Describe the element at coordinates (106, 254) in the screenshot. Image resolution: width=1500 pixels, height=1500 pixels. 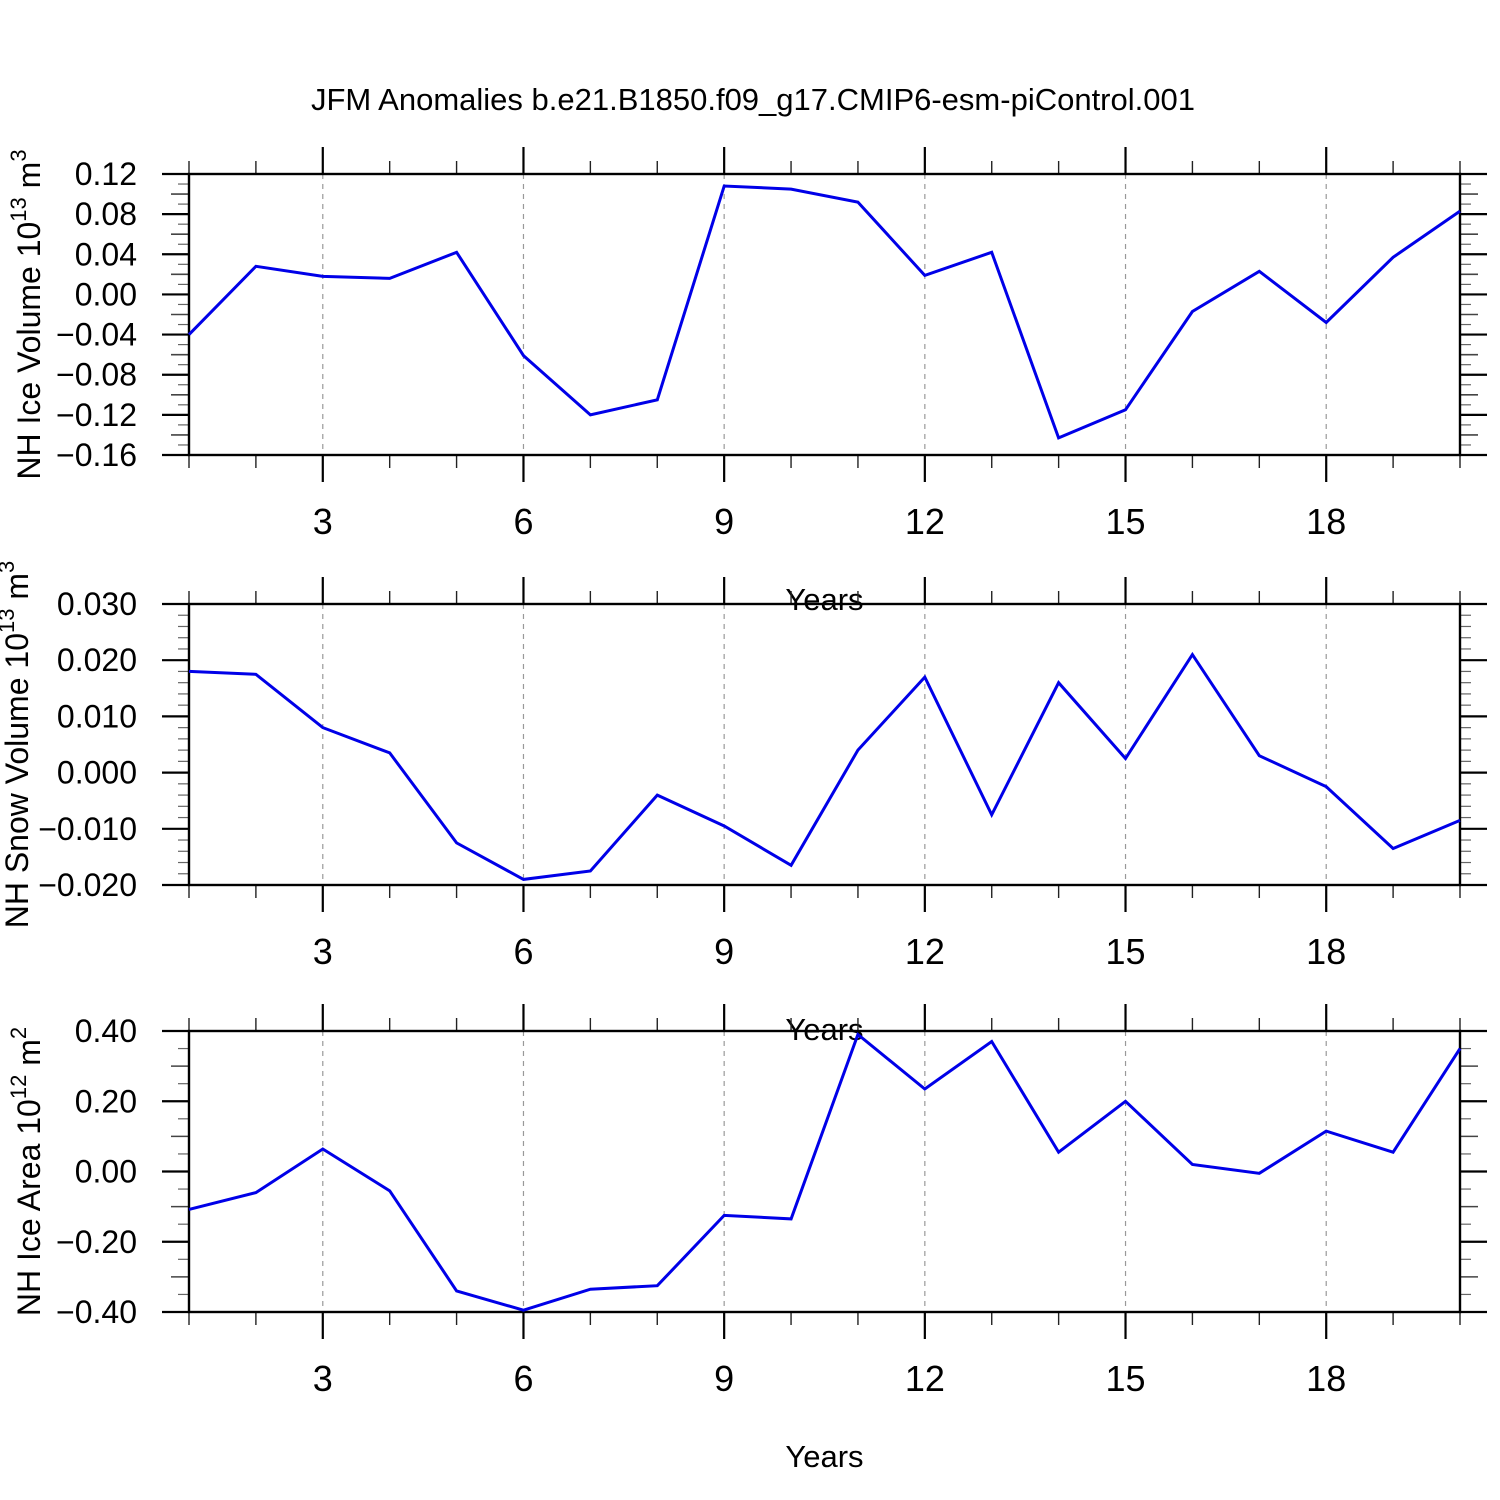
I see `y-tick-label: 0.04` at that location.